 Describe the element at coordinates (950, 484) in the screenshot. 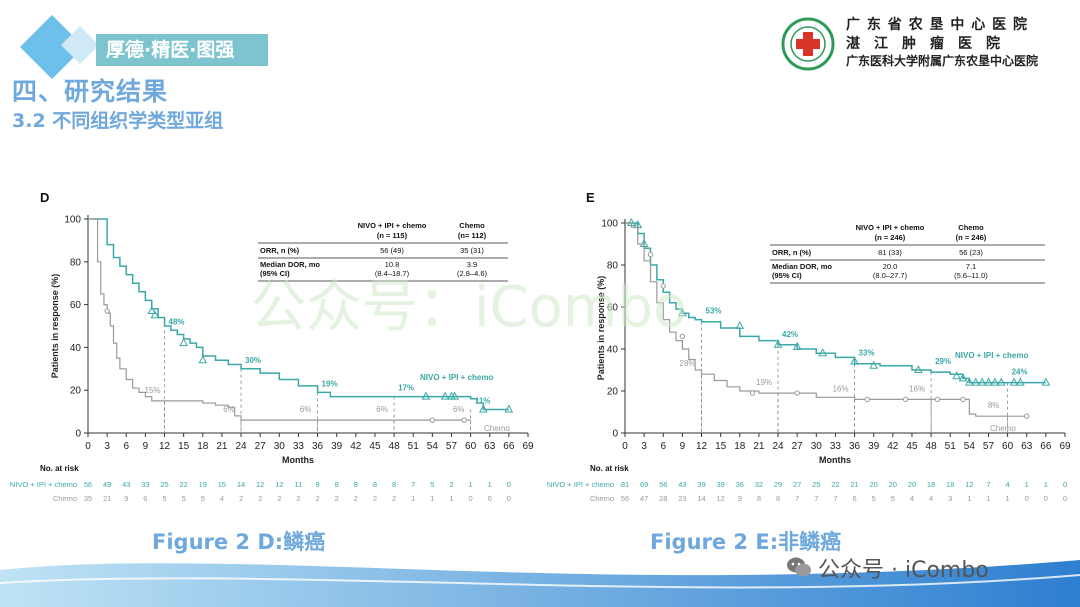

I see `at-risk-value: 18` at that location.